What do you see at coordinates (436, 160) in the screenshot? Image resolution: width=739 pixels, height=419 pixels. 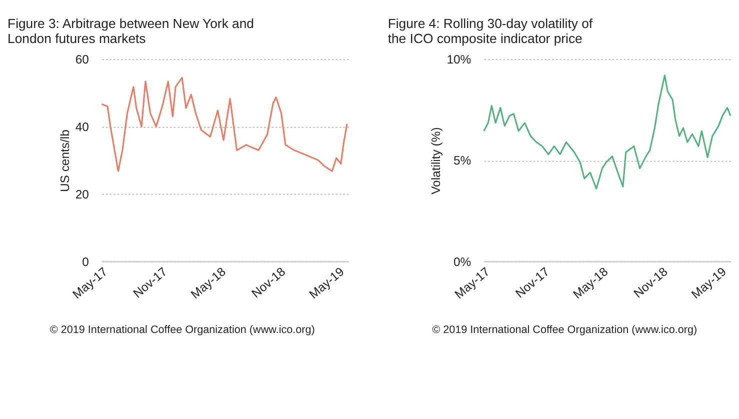 I see `y-axis-title: Volatility (%)` at bounding box center [436, 160].